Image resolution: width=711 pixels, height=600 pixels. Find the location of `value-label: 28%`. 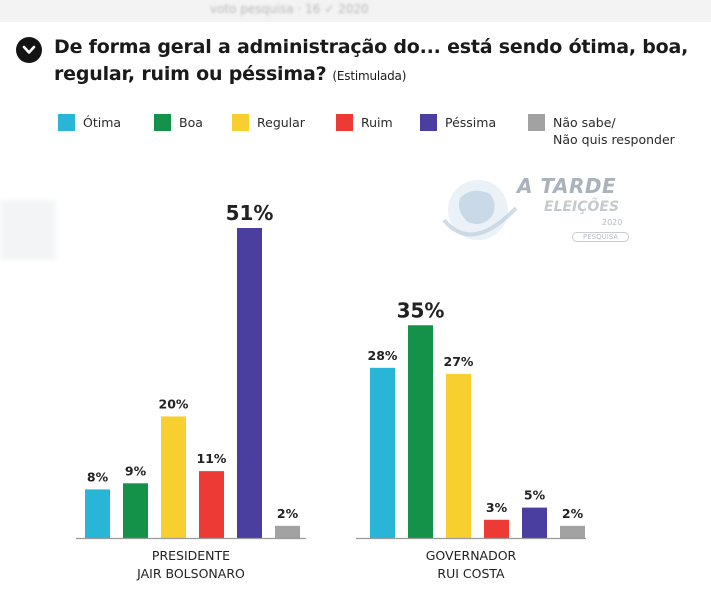

value-label: 28% is located at coordinates (383, 355).